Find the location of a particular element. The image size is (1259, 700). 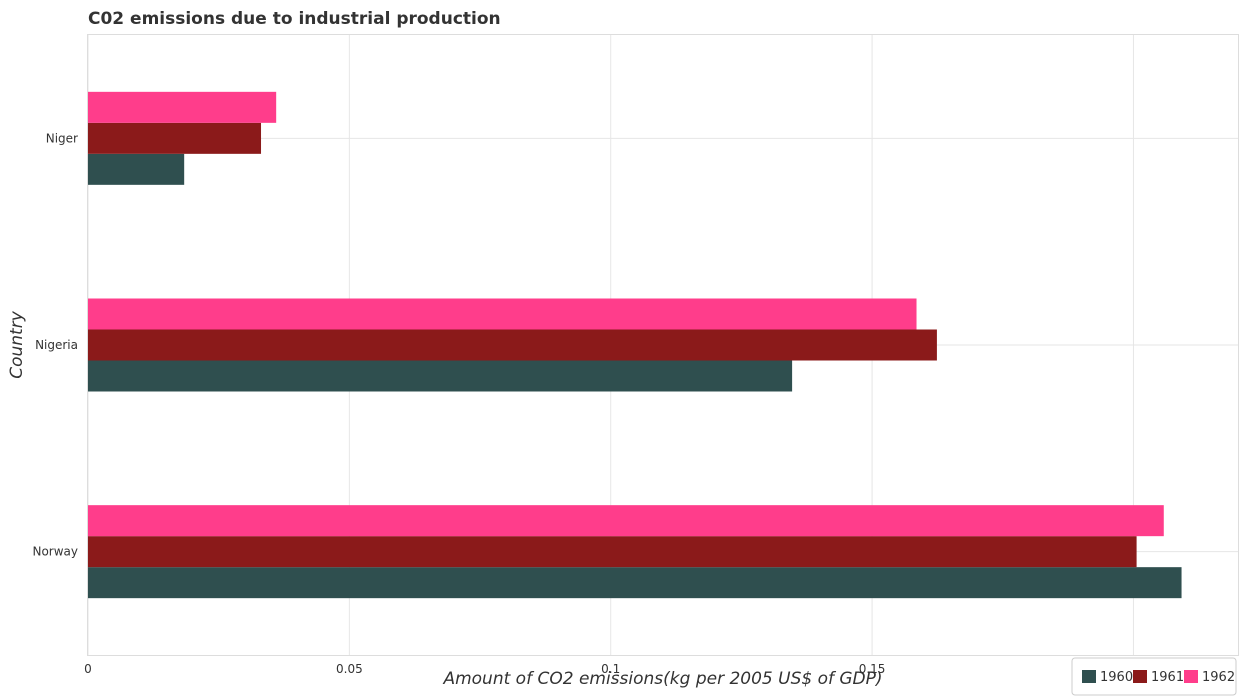

x-axis-ticks: 00.050.10.150.2 is located at coordinates (613, 669).